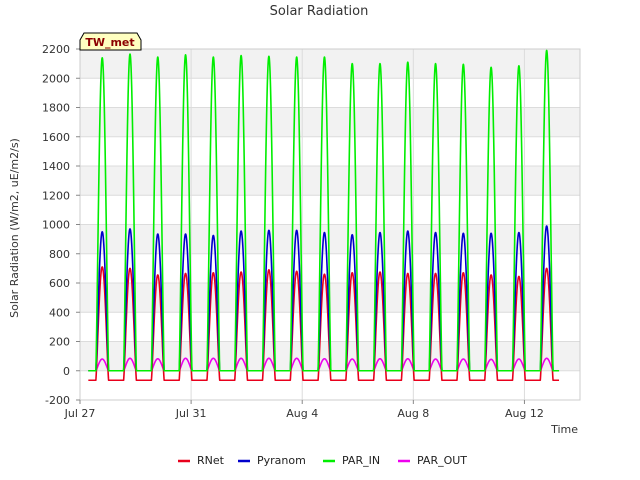 This screenshot has width=640, height=480. Describe the element at coordinates (56, 49) in the screenshot. I see `y-tick-label: 2200` at that location.